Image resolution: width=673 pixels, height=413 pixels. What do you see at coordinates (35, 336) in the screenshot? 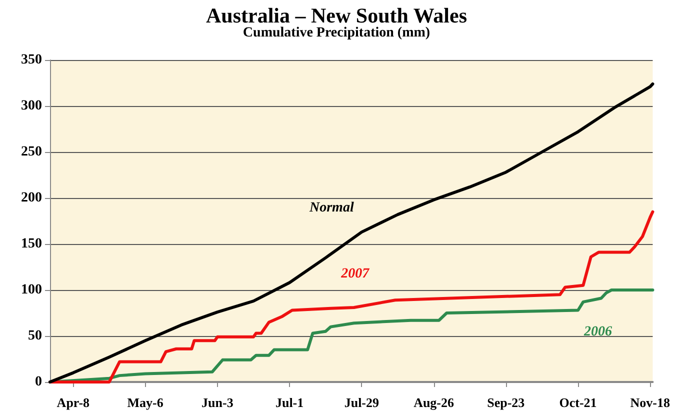
I see `y-tick-label: 50` at bounding box center [35, 336].